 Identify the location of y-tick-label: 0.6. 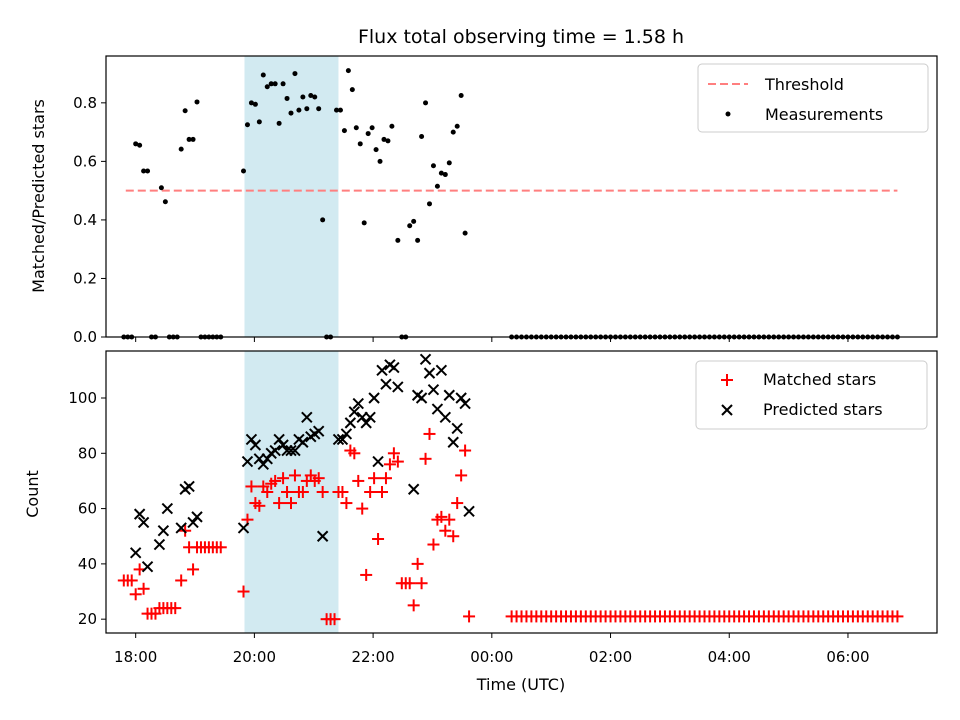
(85, 161).